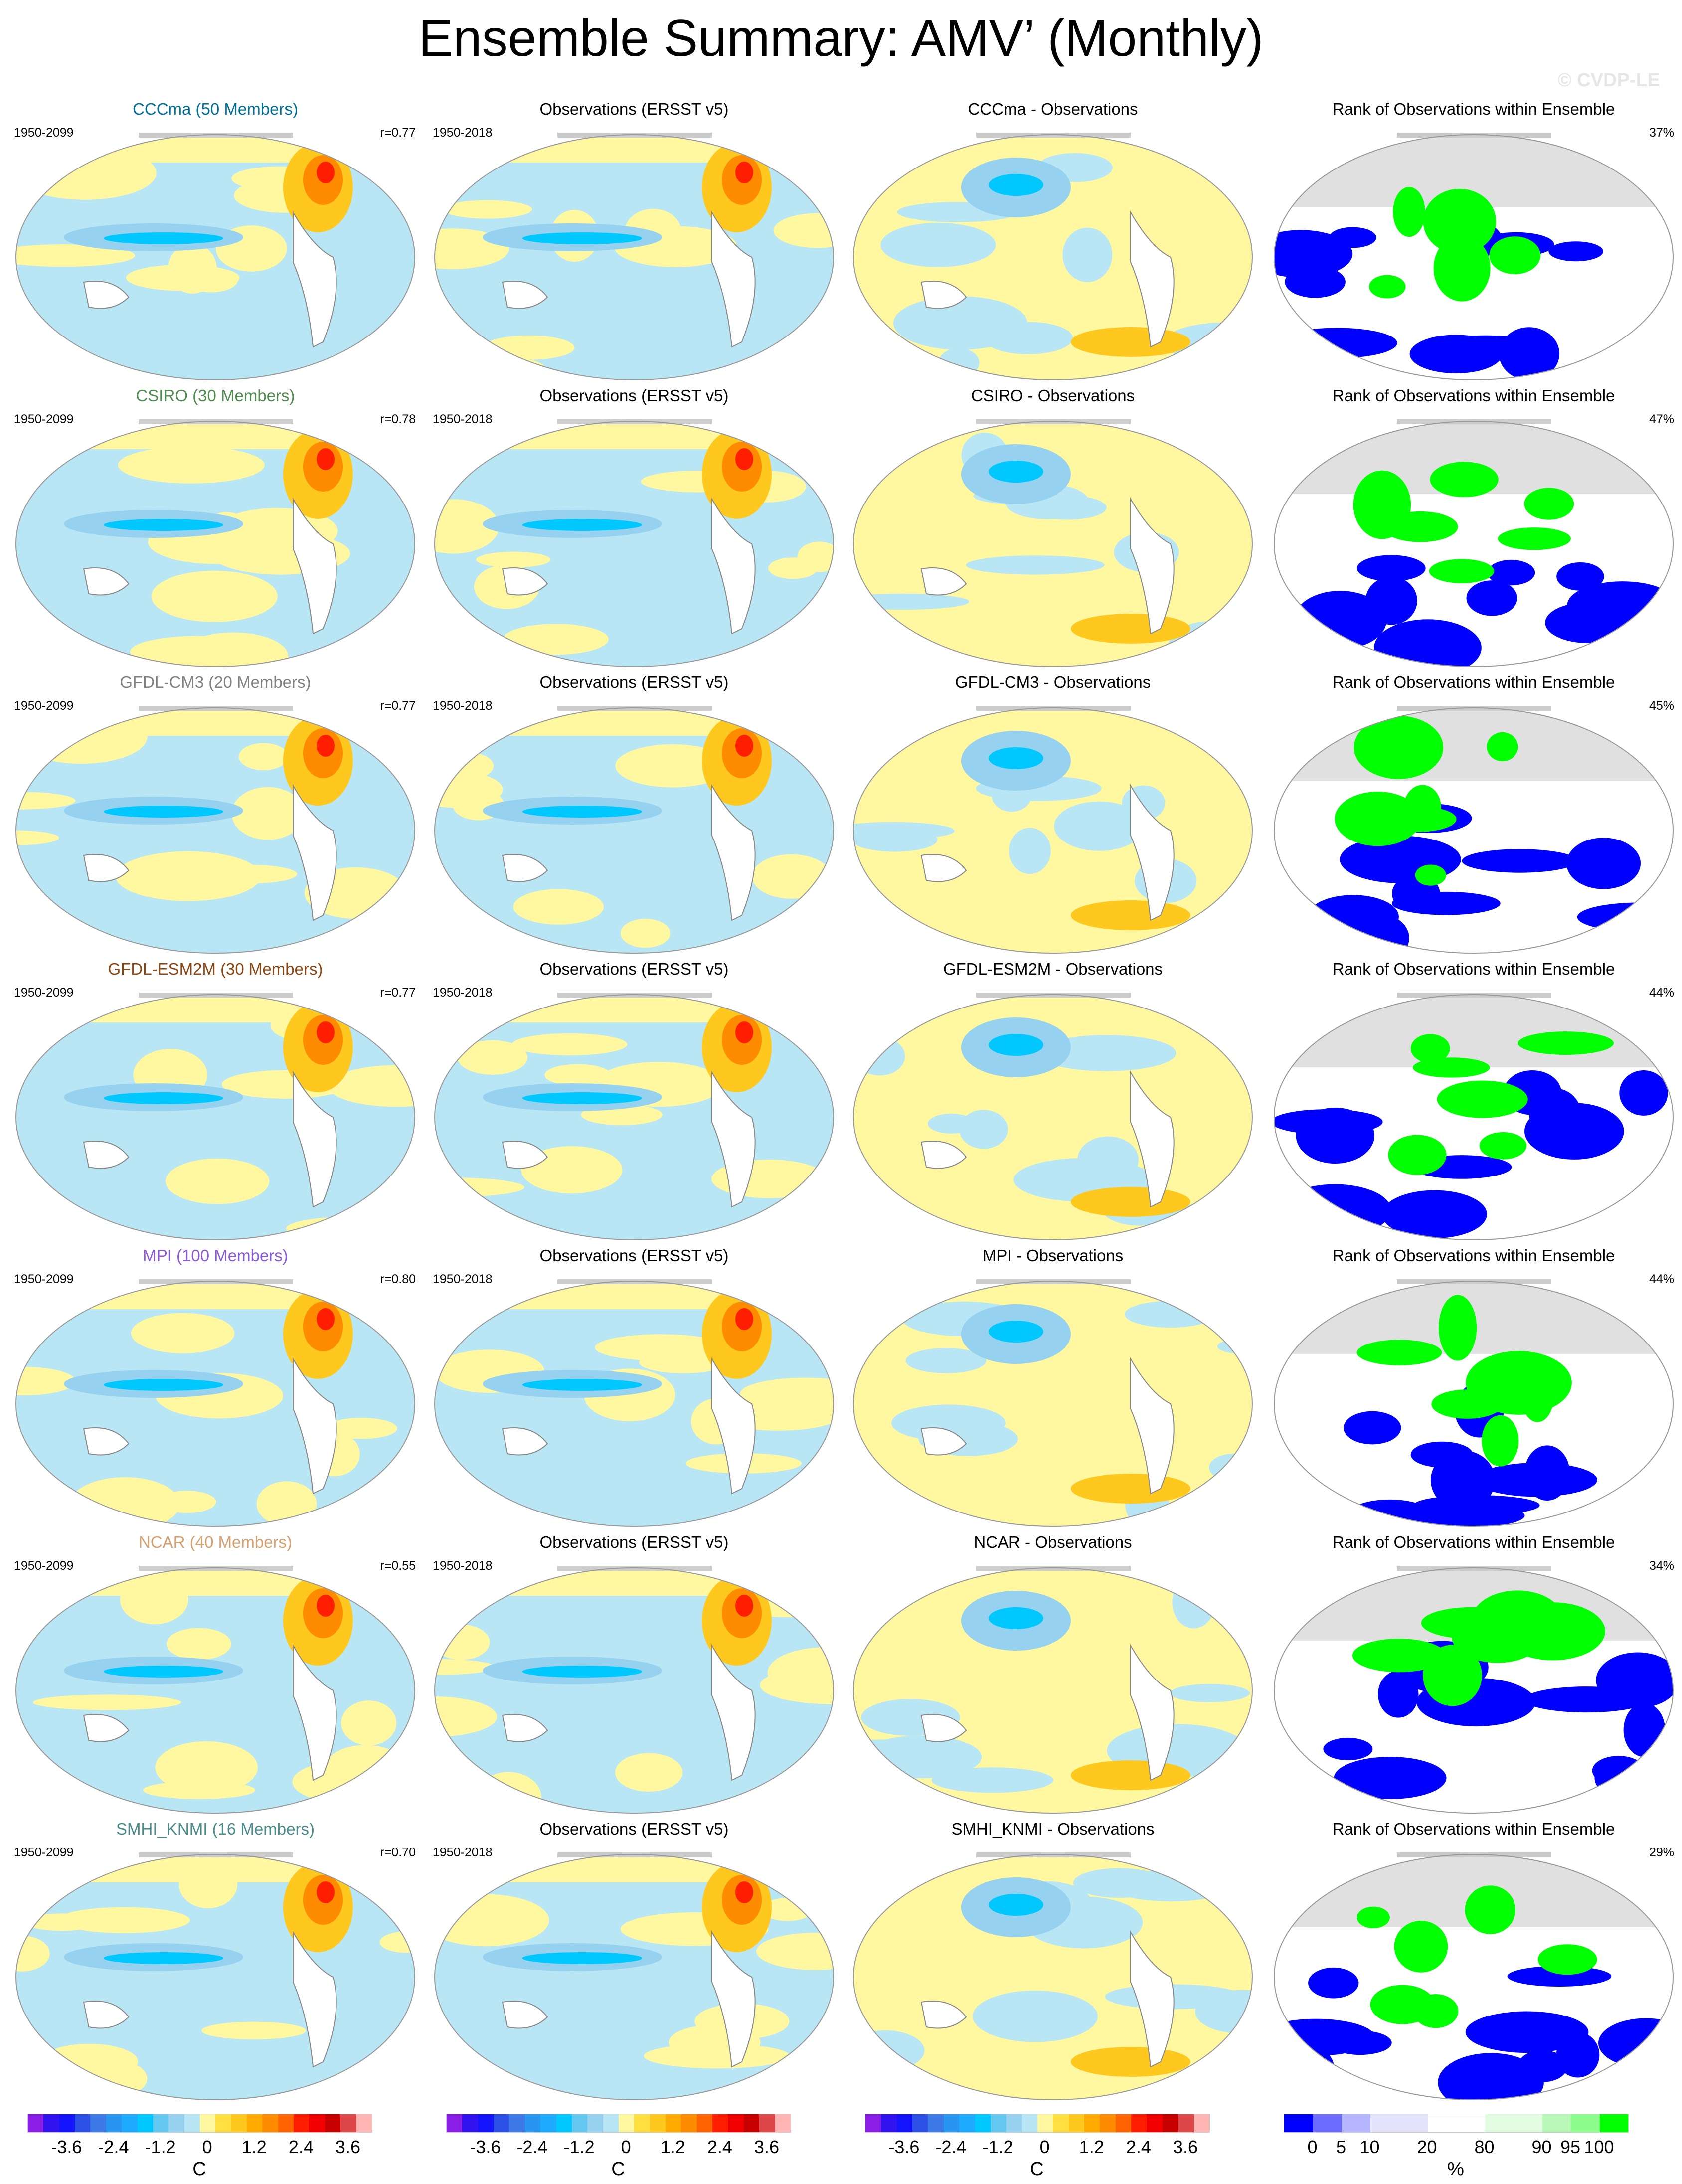  Describe the element at coordinates (398, 419) in the screenshot. I see `correlation-label: r=0.78` at that location.